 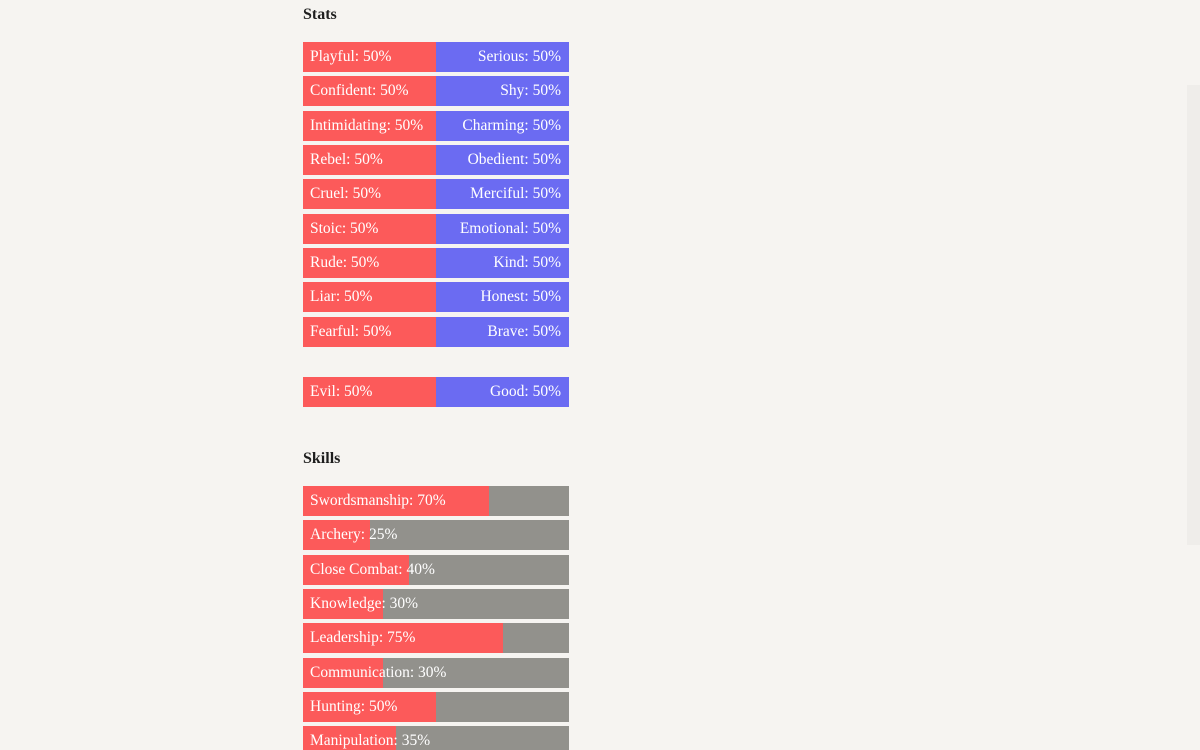 I want to click on stat-right-label: Merciful: 50%, so click(x=515, y=194).